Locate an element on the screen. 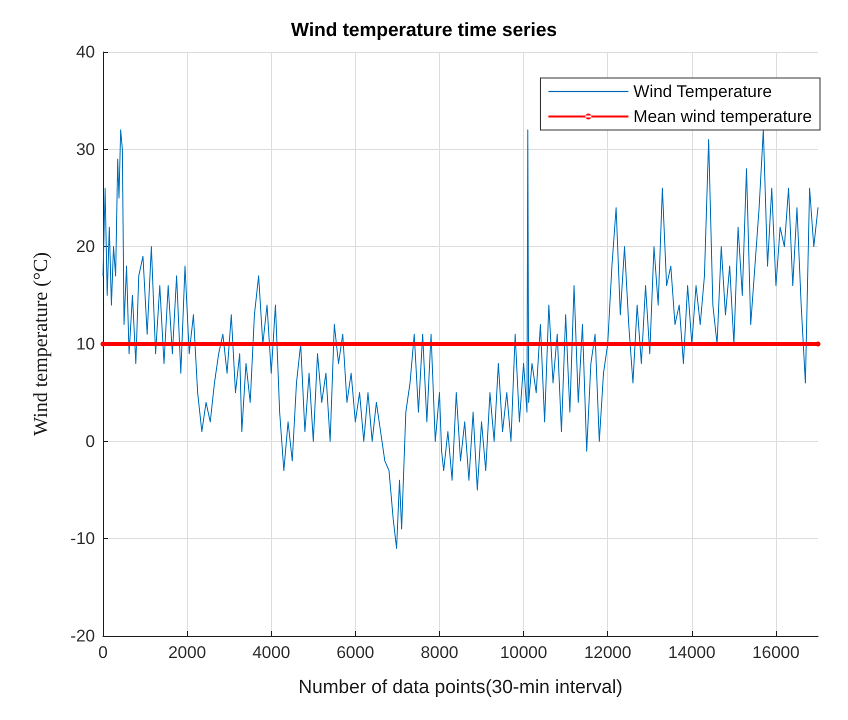 The width and height of the screenshot is (848, 720). legend-label: Wind Temperature is located at coordinates (702, 91).